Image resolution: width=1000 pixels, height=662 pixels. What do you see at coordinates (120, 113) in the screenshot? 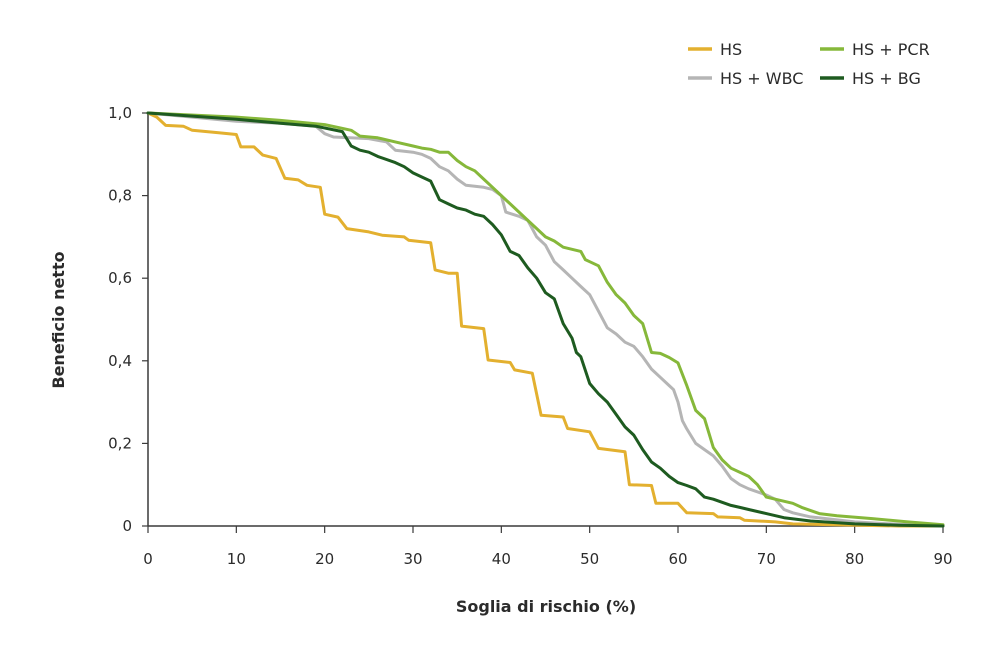
I see `y-tick-label: 1,0` at bounding box center [120, 113].